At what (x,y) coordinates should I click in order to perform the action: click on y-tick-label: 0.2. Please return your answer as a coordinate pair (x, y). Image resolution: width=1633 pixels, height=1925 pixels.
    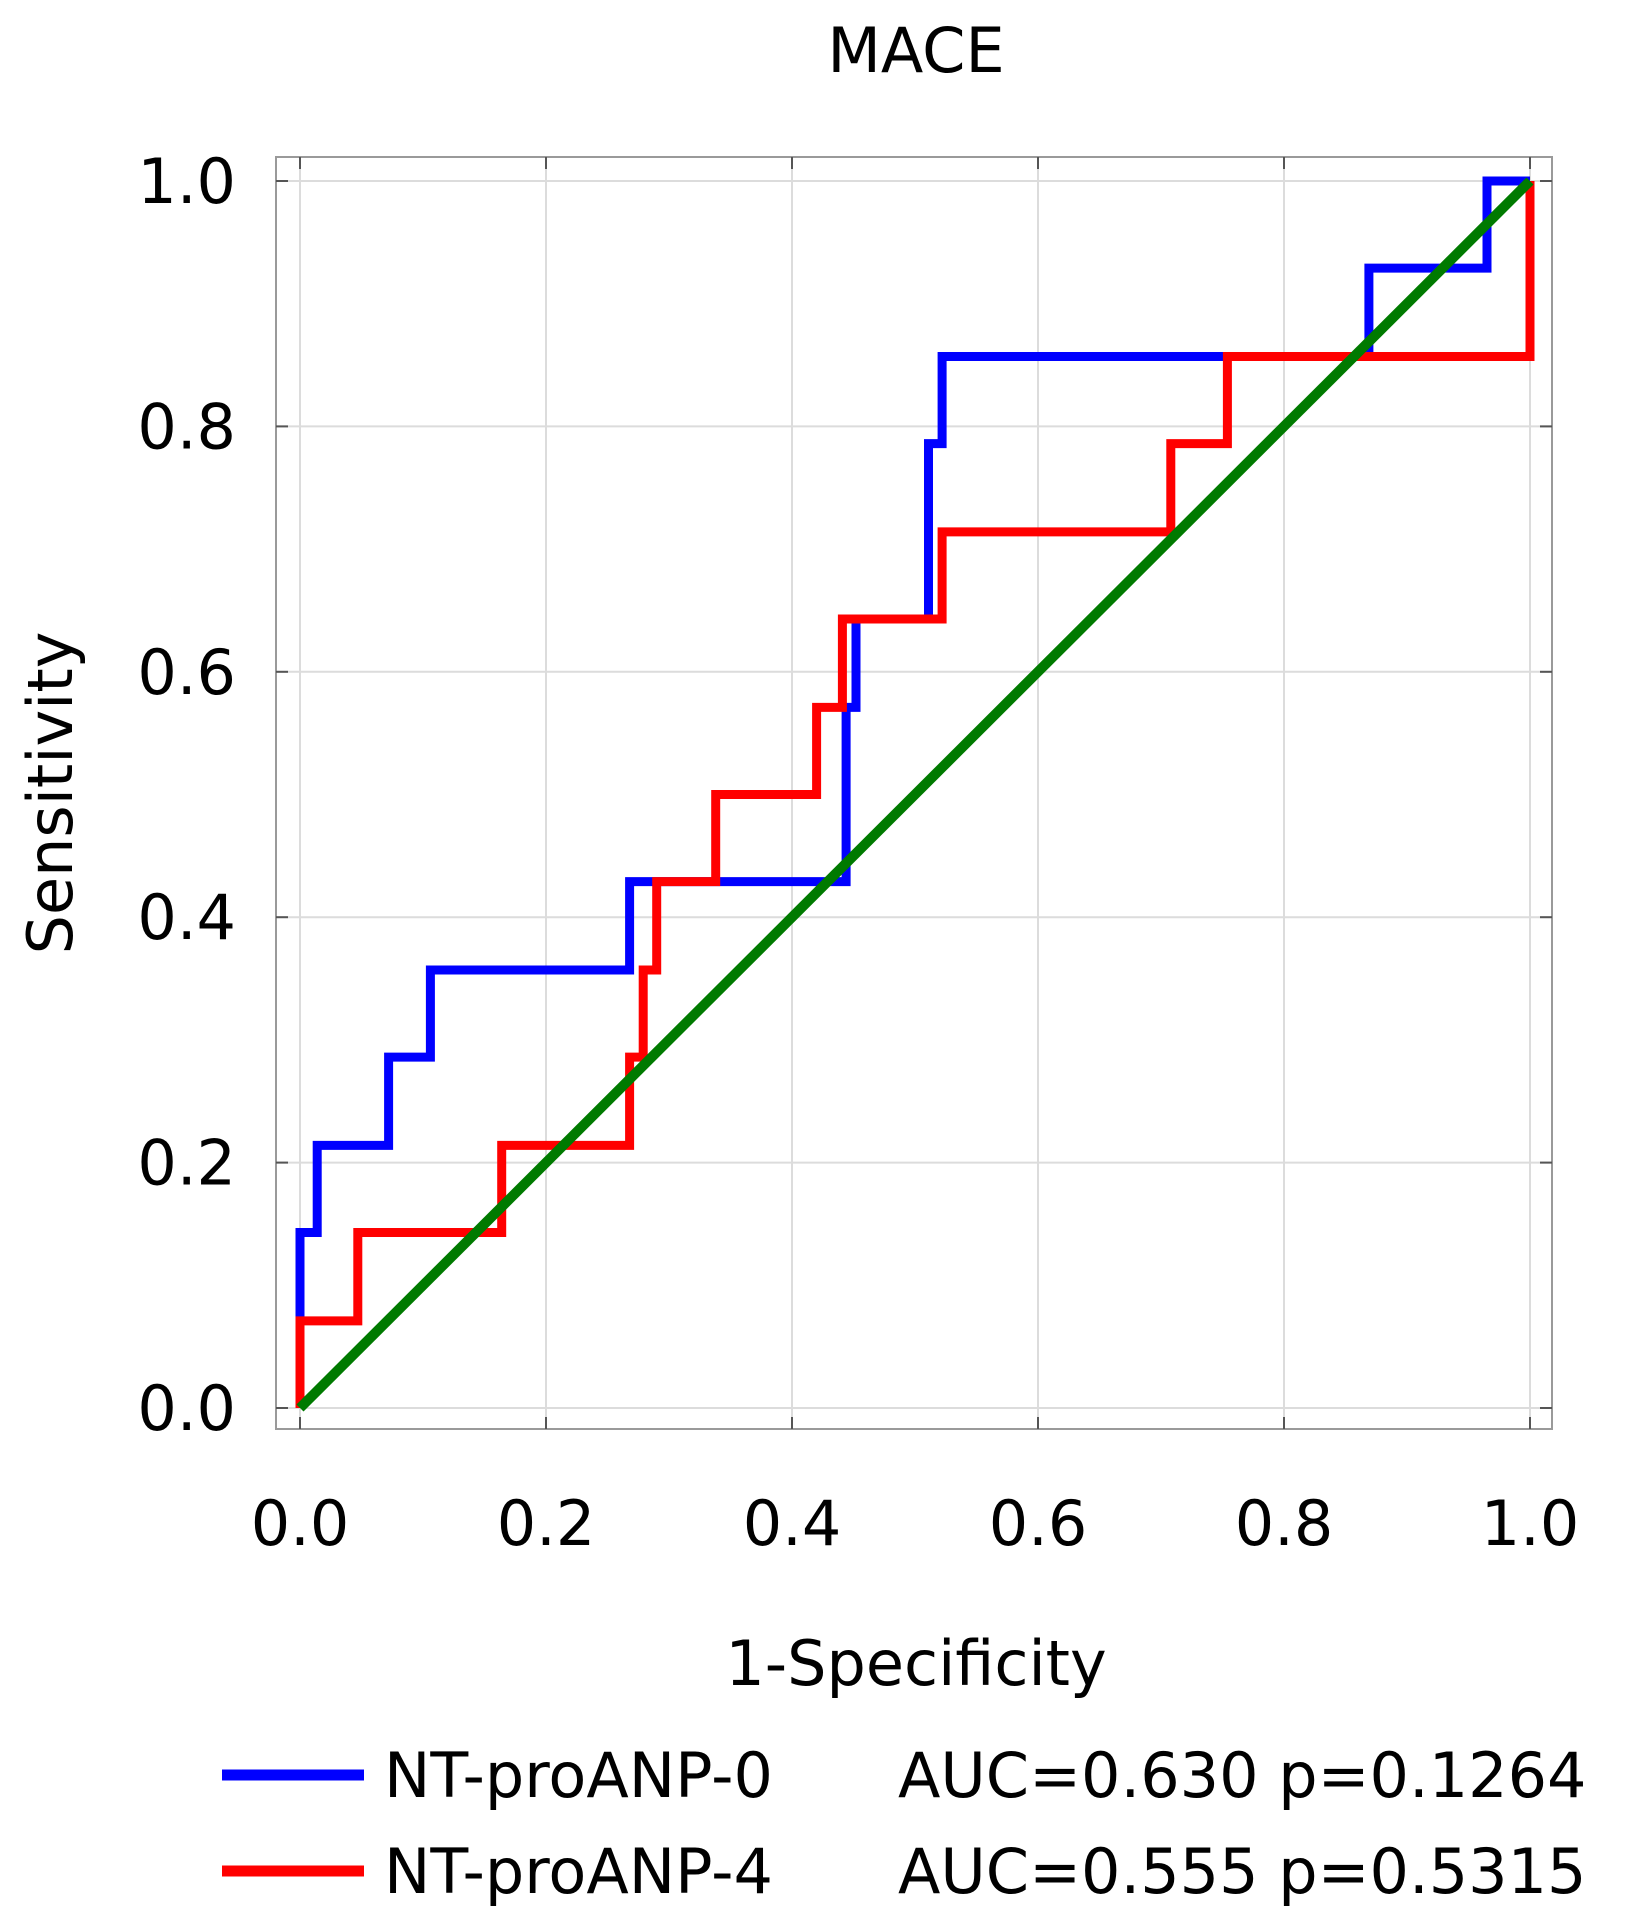
    Looking at the image, I should click on (186, 1163).